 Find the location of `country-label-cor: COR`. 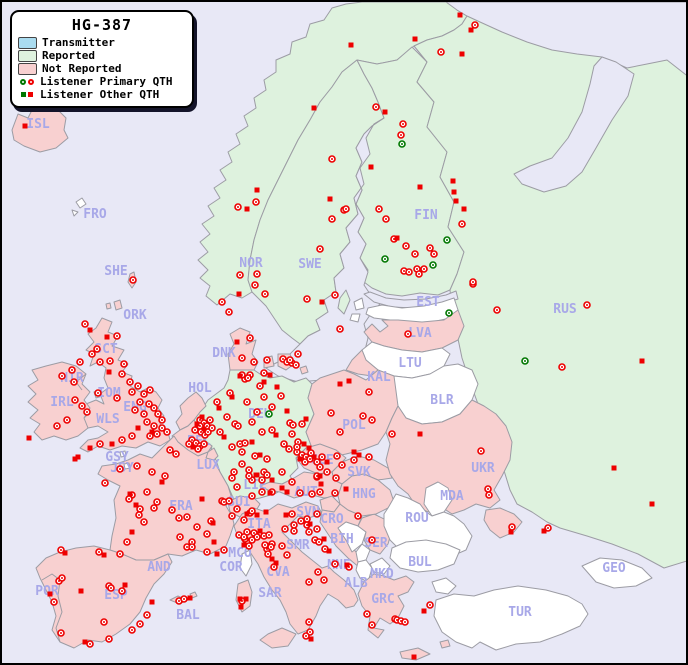

country-label-cor: COR is located at coordinates (231, 567).